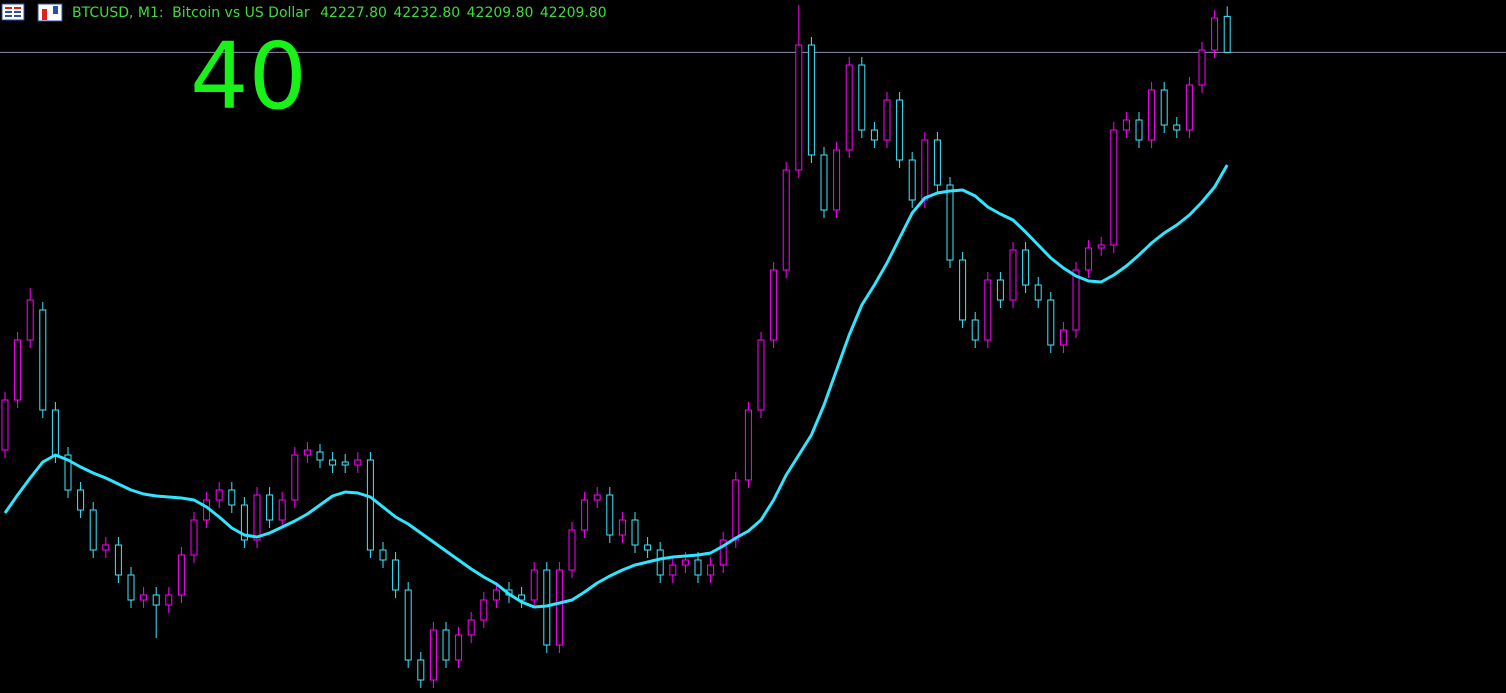  I want to click on annotation: 40, so click(248, 76).